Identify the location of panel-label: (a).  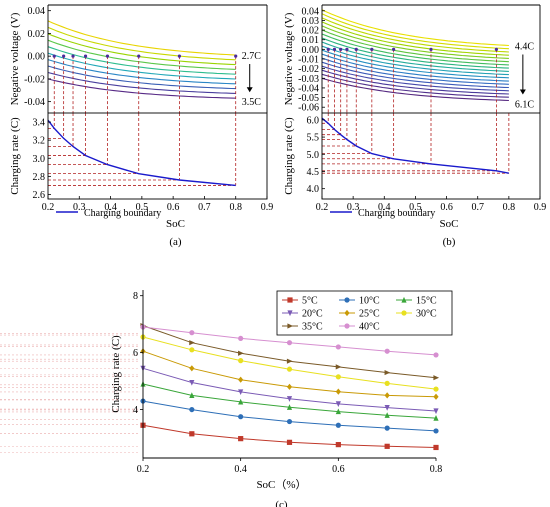
(175, 242).